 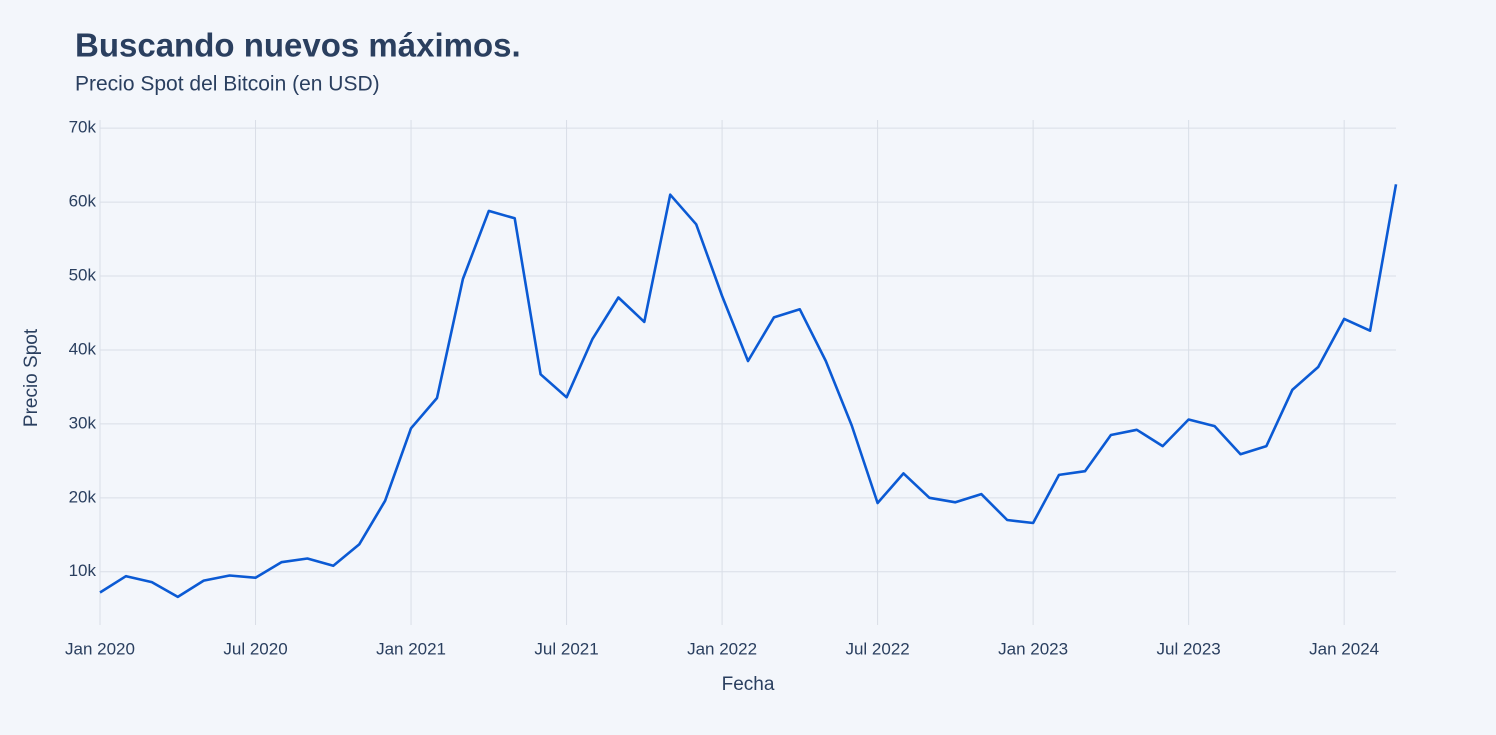 What do you see at coordinates (748, 684) in the screenshot?
I see `x-axis-title: Fecha` at bounding box center [748, 684].